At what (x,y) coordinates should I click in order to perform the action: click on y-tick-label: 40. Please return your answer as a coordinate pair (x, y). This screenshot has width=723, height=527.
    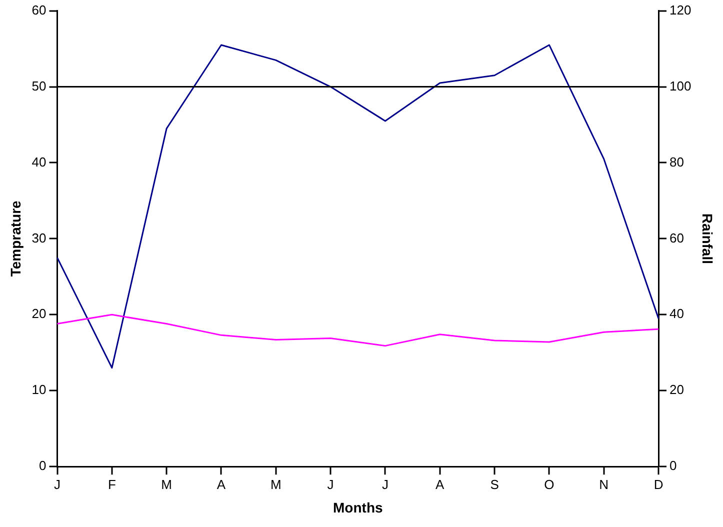
    Looking at the image, I should click on (39, 162).